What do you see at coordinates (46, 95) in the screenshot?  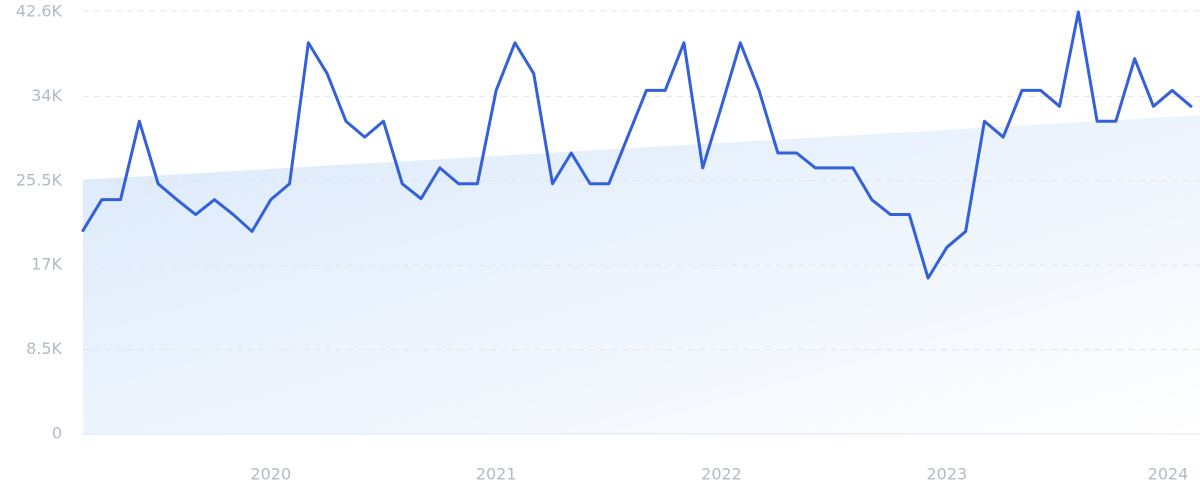 I see `y-tick-label: 34K` at bounding box center [46, 95].